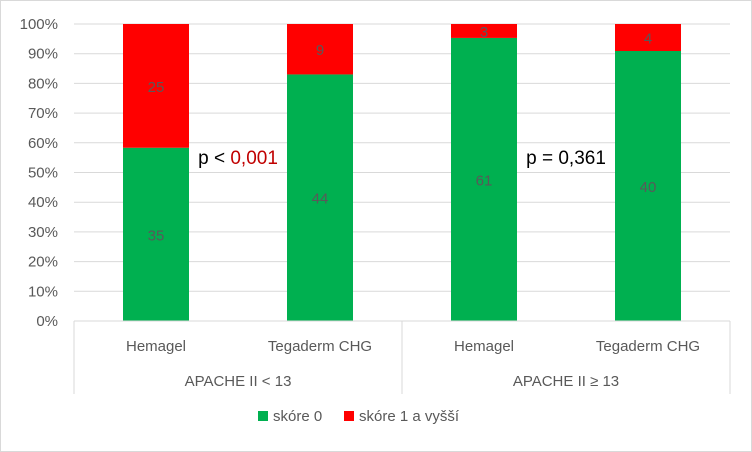 Image resolution: width=752 pixels, height=452 pixels. What do you see at coordinates (43, 143) in the screenshot?
I see `y-tick-label: 60%` at bounding box center [43, 143].